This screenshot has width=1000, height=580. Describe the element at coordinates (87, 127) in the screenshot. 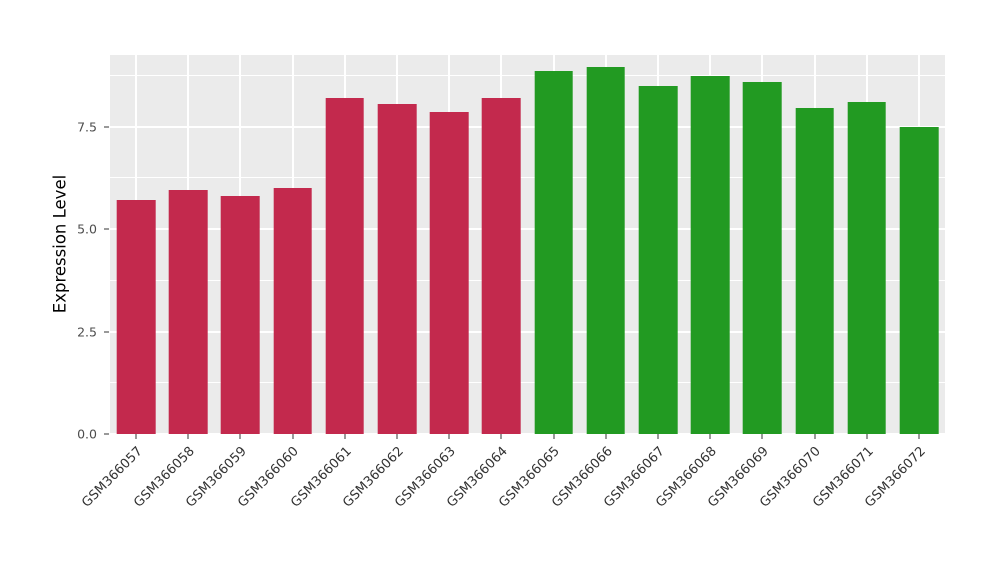

I see `y-tick-label: 7.5` at that location.